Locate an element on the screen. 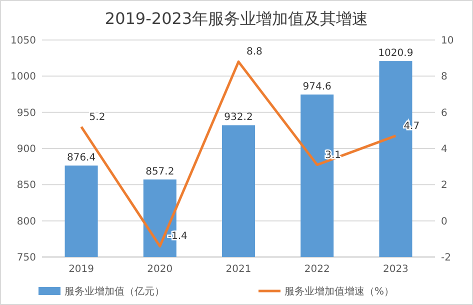 The width and height of the screenshot is (473, 305). x-tick-label: 2022 is located at coordinates (317, 269).